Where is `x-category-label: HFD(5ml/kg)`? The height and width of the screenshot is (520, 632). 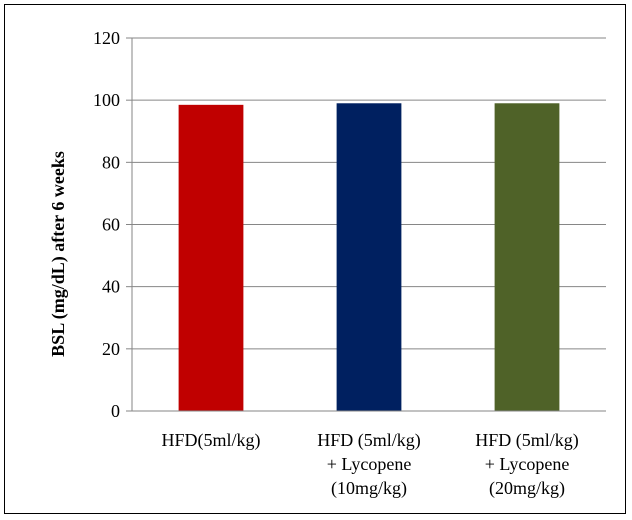 x-category-label: HFD(5ml/kg) is located at coordinates (211, 440).